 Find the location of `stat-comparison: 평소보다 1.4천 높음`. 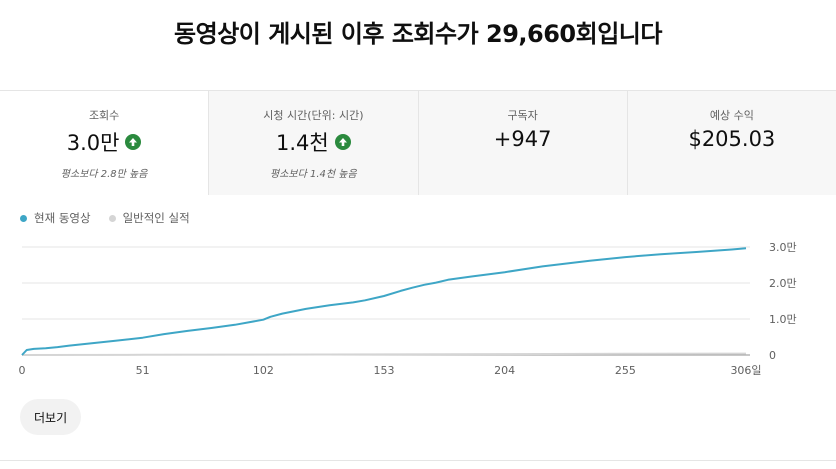

stat-comparison: 평소보다 1.4천 높음 is located at coordinates (313, 174).